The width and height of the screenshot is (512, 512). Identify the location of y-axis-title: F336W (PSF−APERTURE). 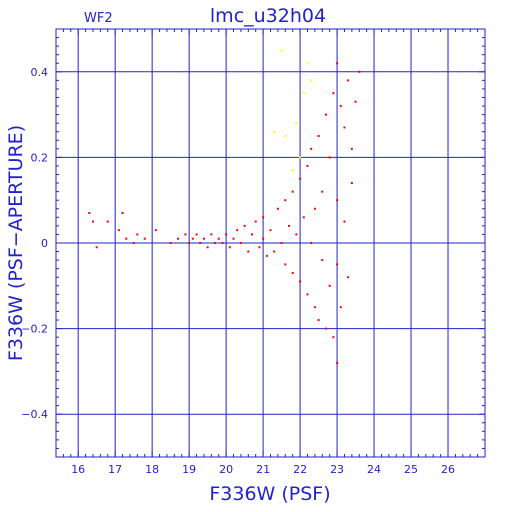
(16, 243).